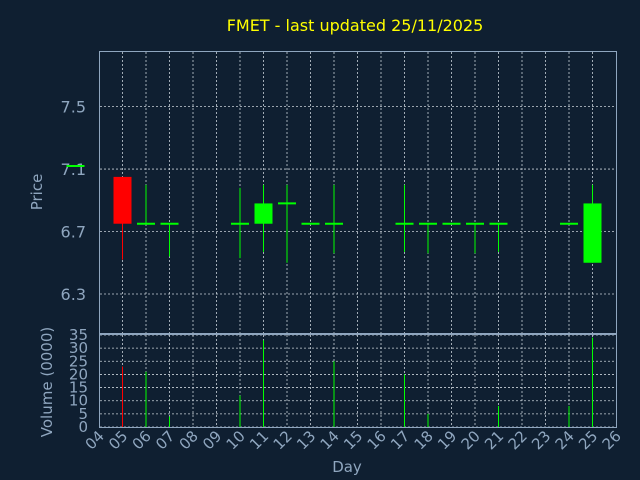  Describe the element at coordinates (259, 440) in the screenshot. I see `x-tick-label: 11` at that location.